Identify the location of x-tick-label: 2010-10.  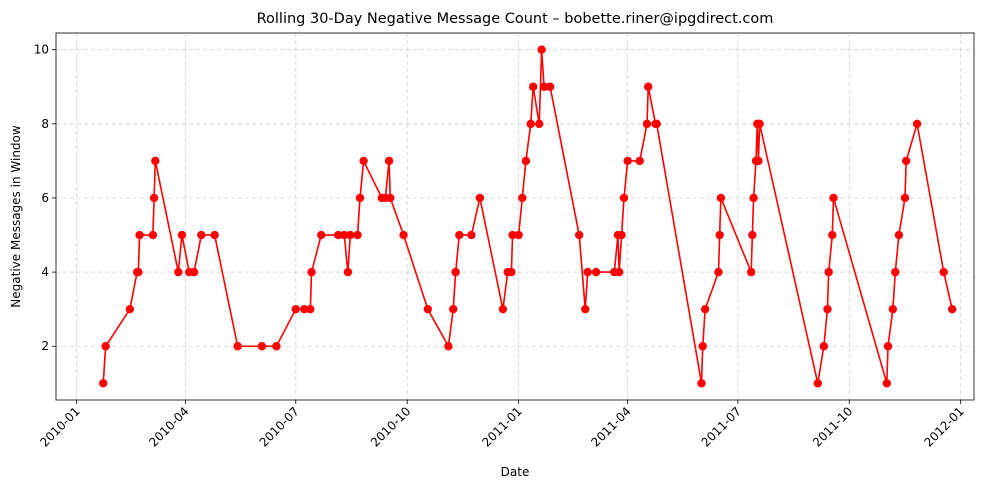
(390, 426).